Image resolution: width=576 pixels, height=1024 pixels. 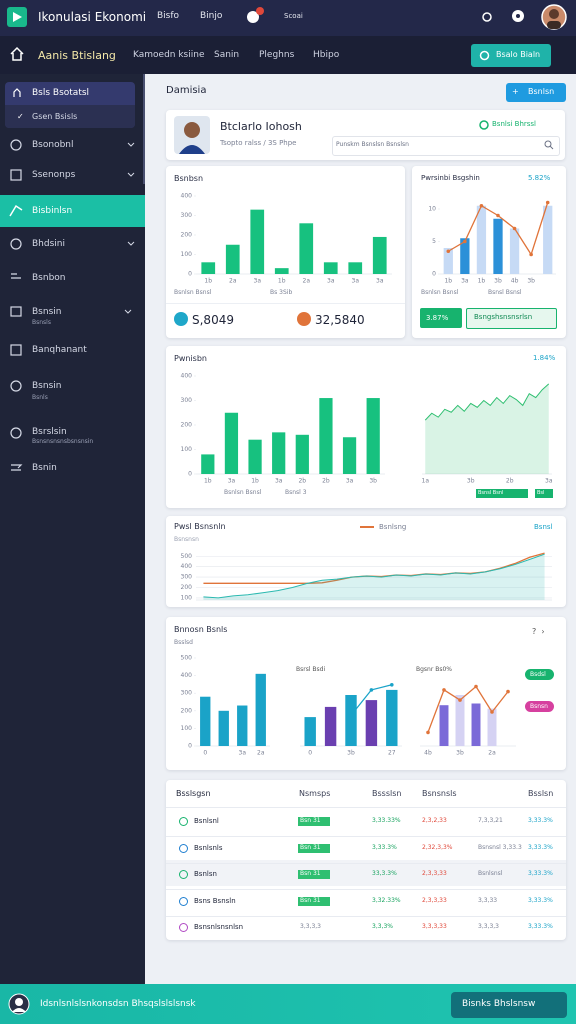 I want to click on profile-name: Btclarlo Iohosh, so click(x=261, y=126).